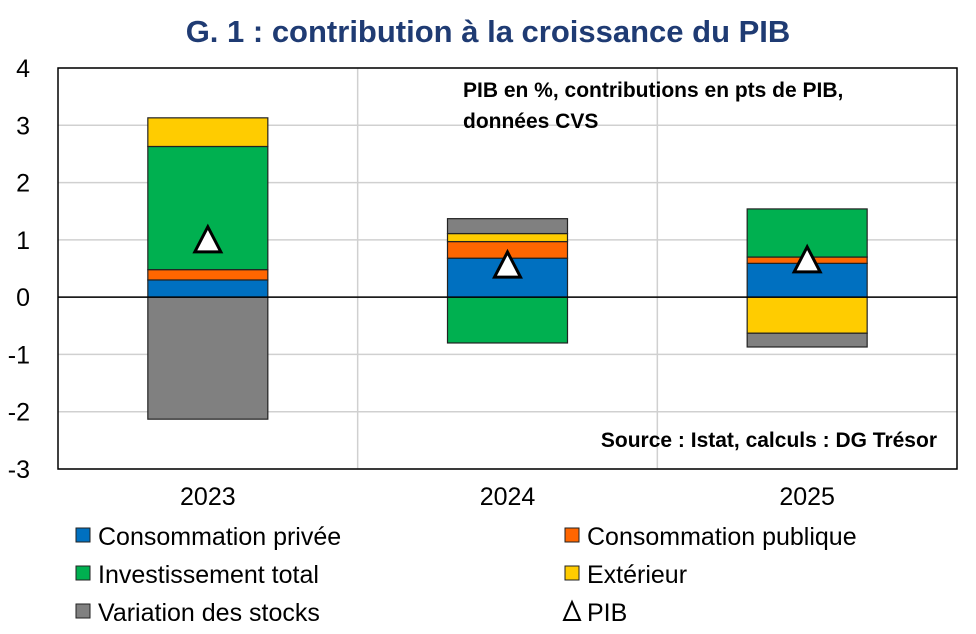 This screenshot has width=976, height=634. I want to click on y-tick-label: -2, so click(19, 413).